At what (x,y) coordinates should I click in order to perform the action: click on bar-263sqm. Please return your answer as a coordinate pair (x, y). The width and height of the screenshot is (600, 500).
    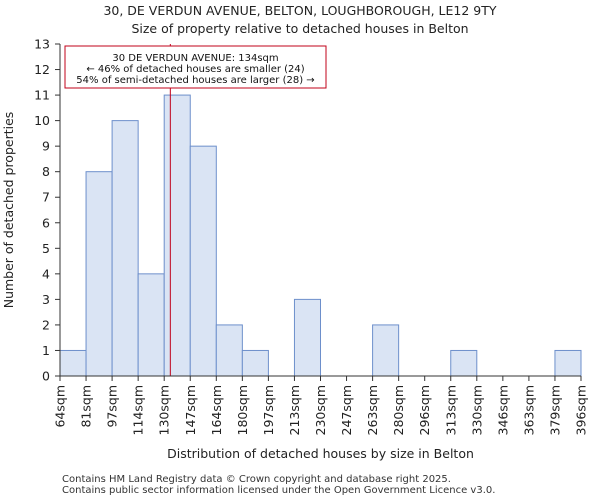
    Looking at the image, I should click on (386, 350).